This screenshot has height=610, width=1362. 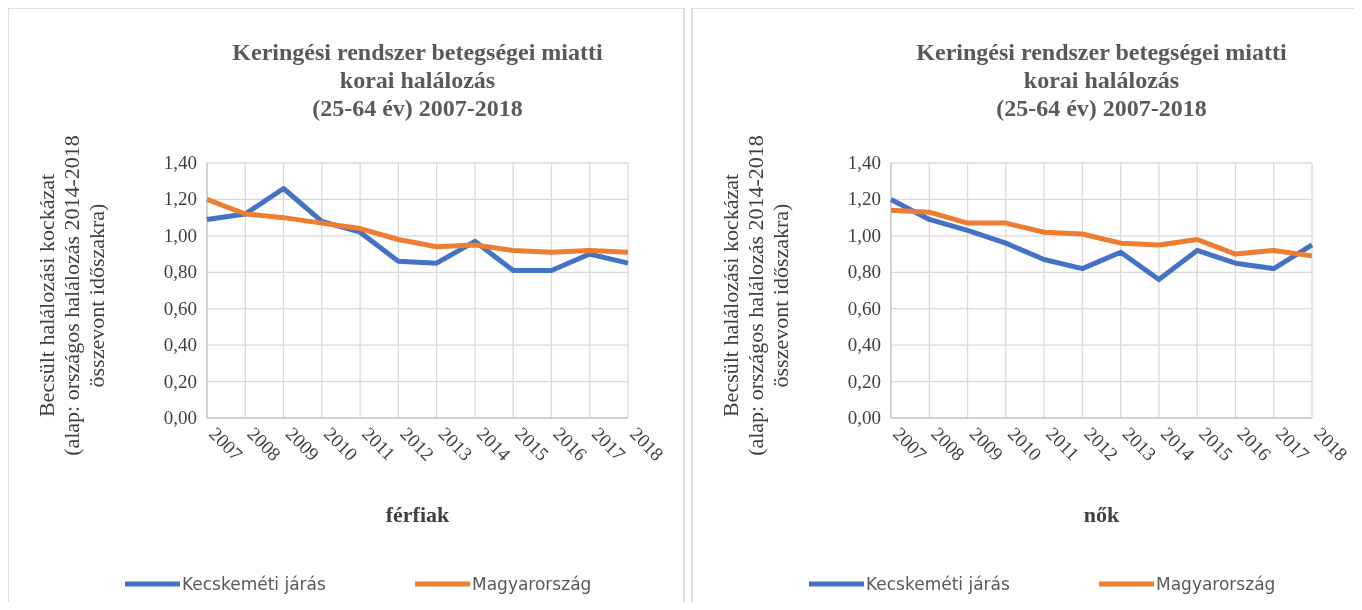 I want to click on x-axis-title: férfiak, so click(x=418, y=514).